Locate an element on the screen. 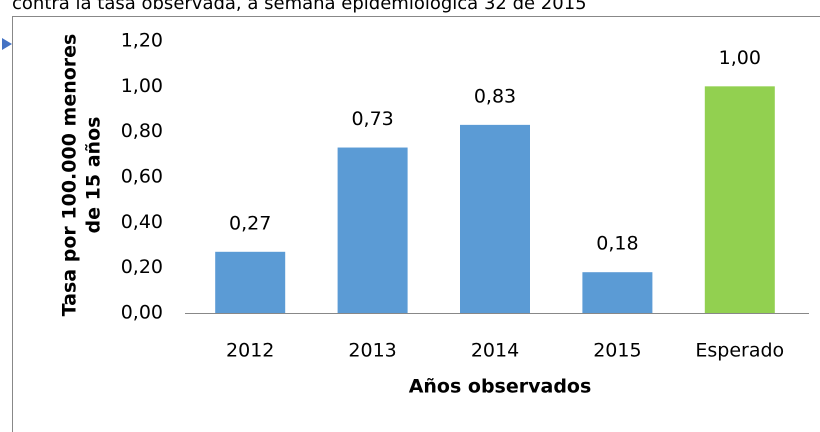 Image resolution: width=820 pixels, height=432 pixels. x-tick-label: 2015 is located at coordinates (617, 351).